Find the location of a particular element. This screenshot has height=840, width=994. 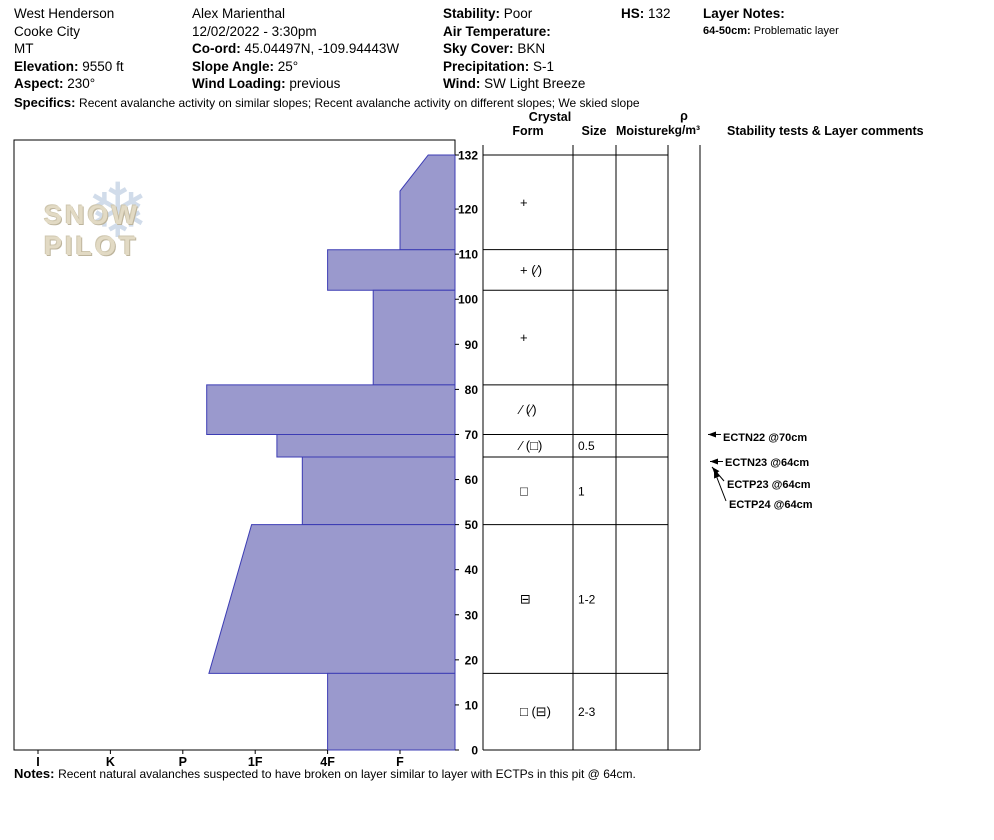

snowflake-icon: ❄ is located at coordinates (118, 211).